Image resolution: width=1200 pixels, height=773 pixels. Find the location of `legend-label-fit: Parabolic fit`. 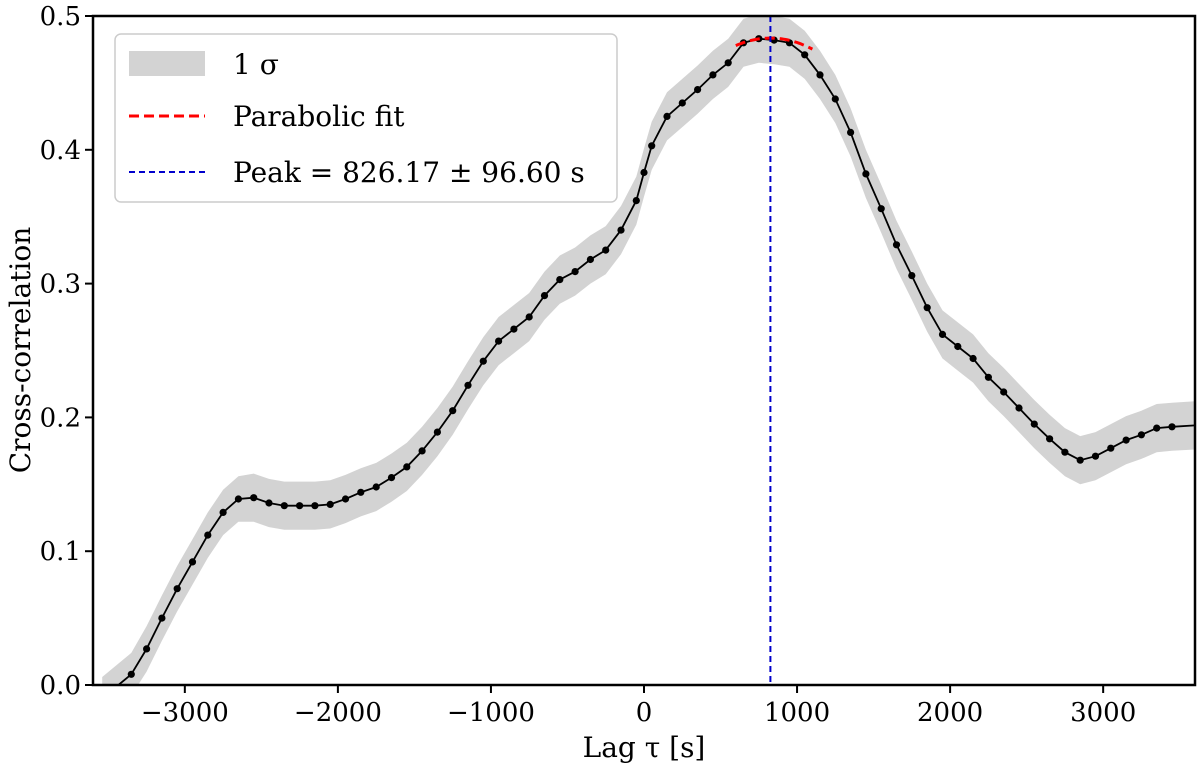

legend-label-fit: Parabolic fit is located at coordinates (319, 116).